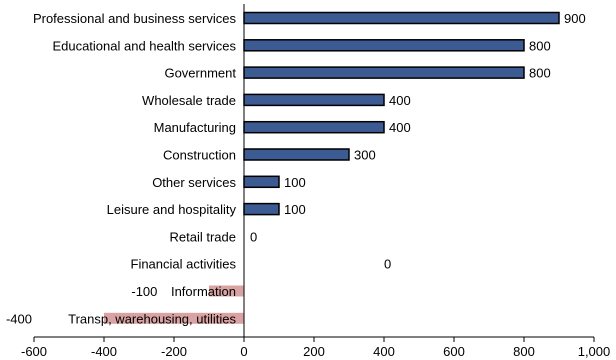  What do you see at coordinates (387, 264) in the screenshot?
I see `value-label-financial-activities: 0` at bounding box center [387, 264].